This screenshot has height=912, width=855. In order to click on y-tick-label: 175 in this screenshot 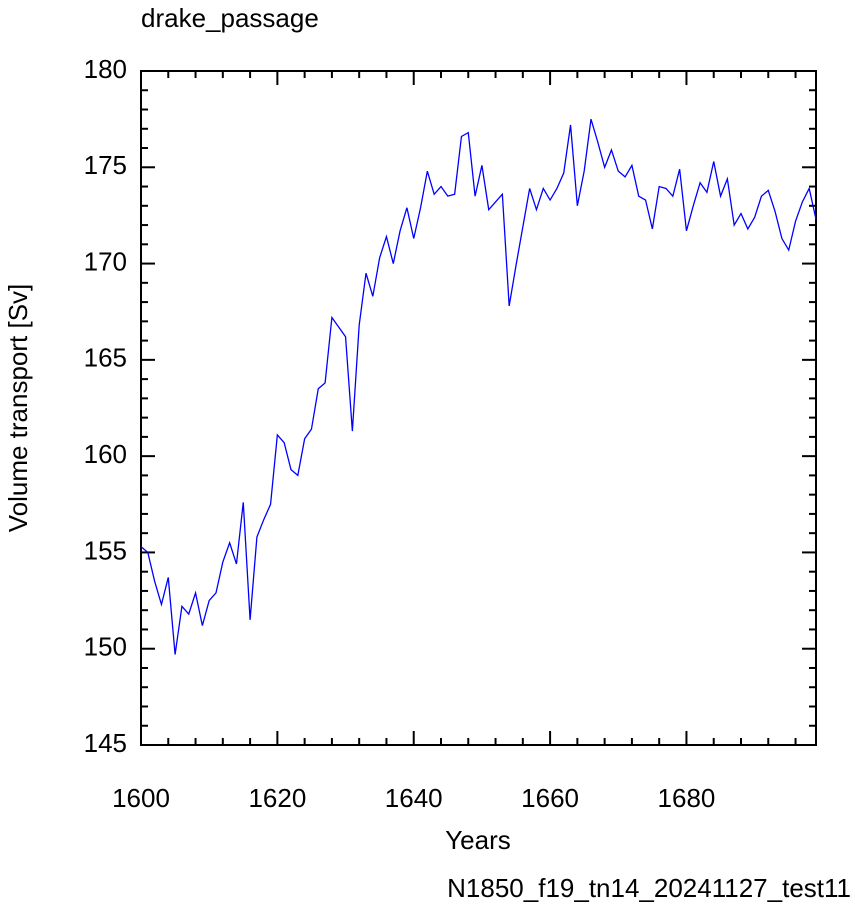, I will do `click(105, 165)`.